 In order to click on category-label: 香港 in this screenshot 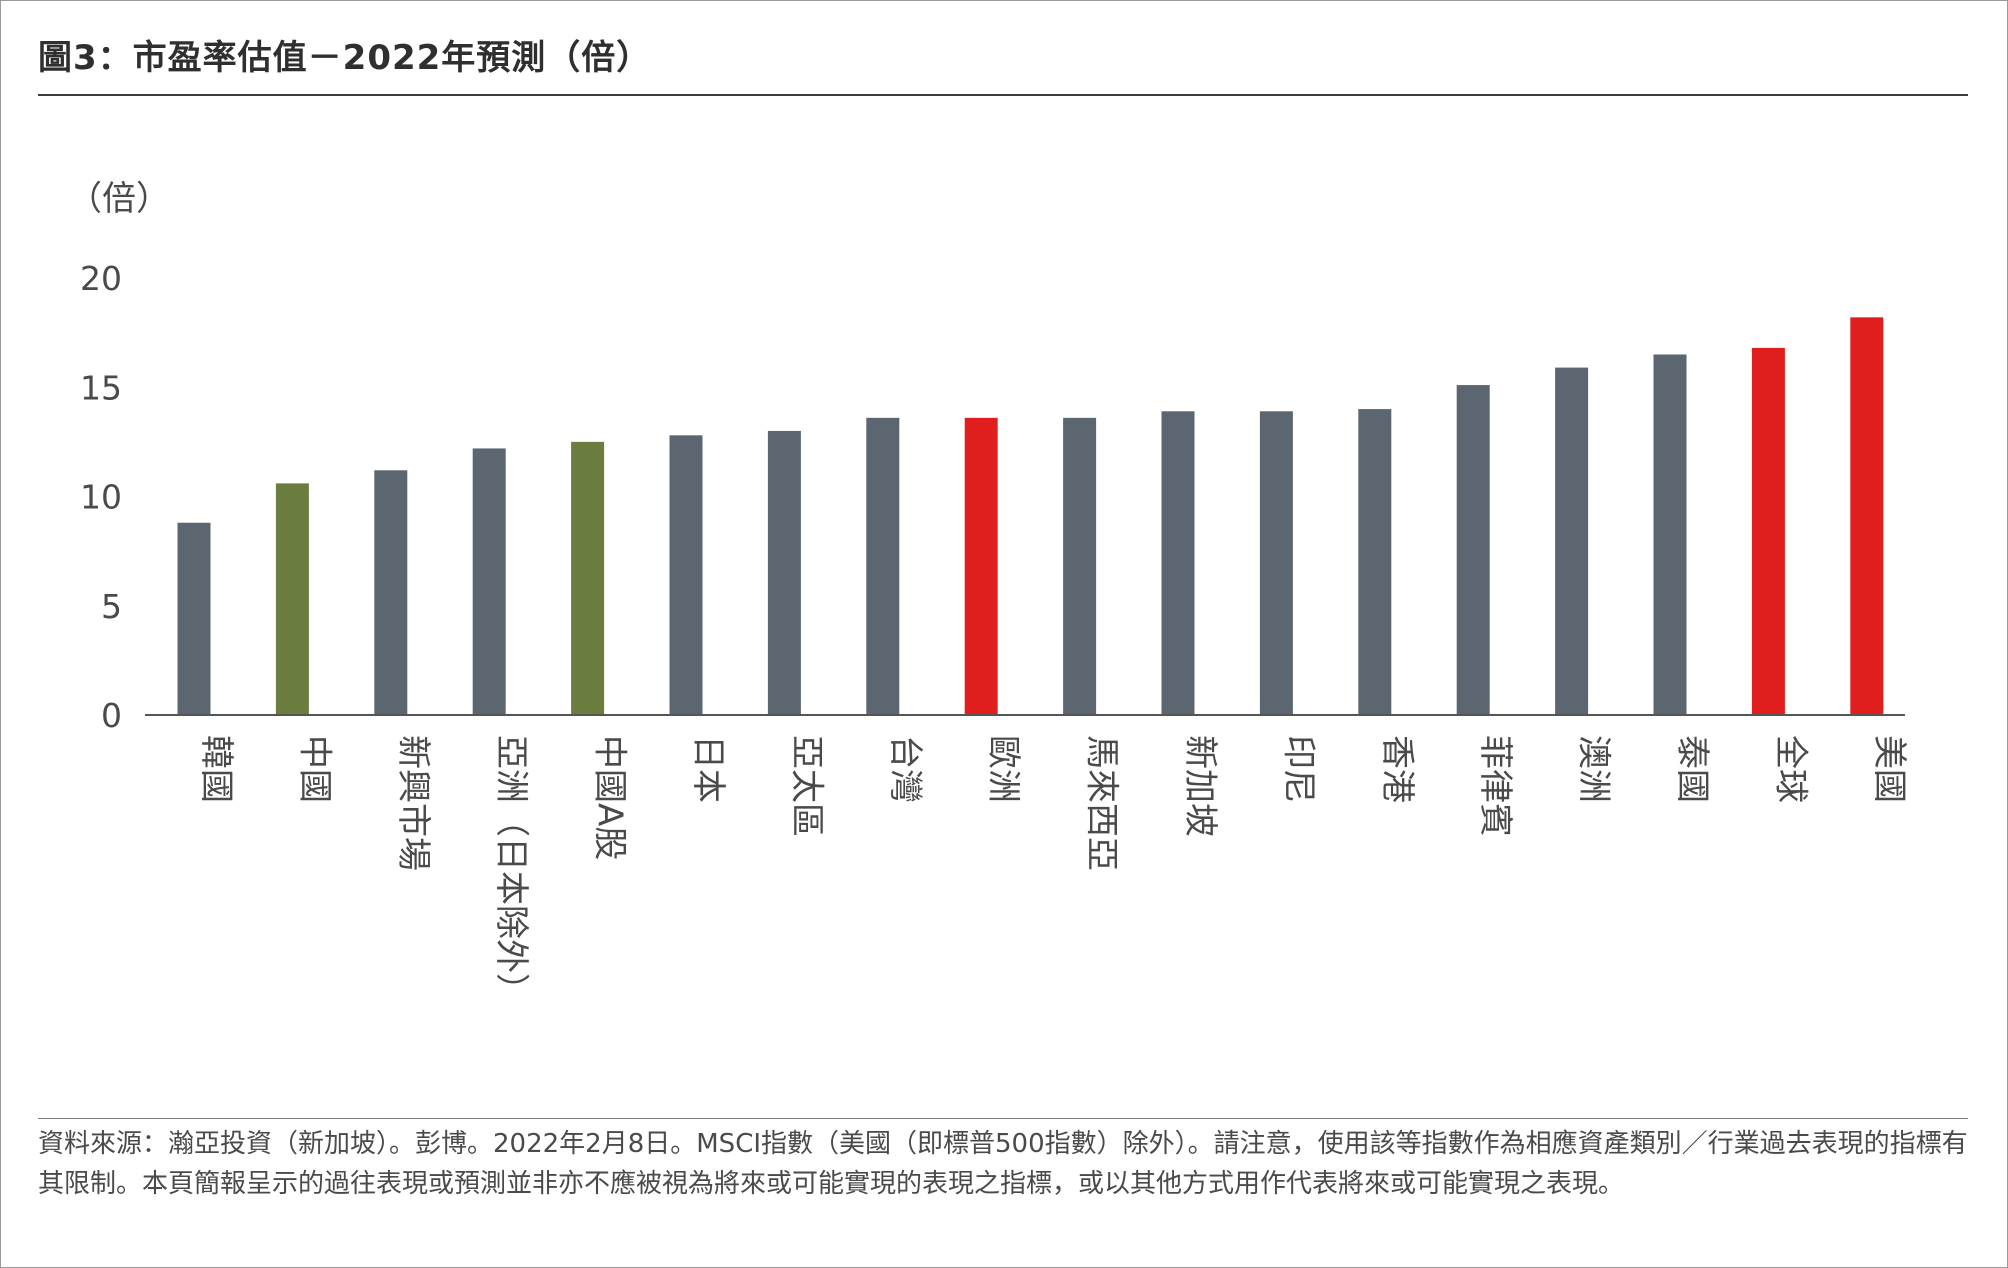, I will do `click(1397, 769)`.